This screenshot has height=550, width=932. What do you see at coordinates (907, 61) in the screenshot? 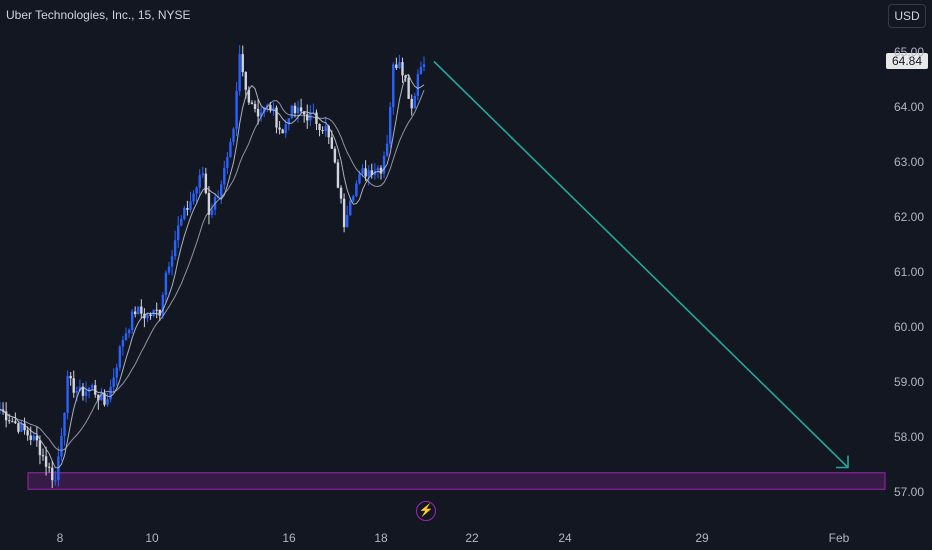
I see `last-price-tag: 64.84` at bounding box center [907, 61].